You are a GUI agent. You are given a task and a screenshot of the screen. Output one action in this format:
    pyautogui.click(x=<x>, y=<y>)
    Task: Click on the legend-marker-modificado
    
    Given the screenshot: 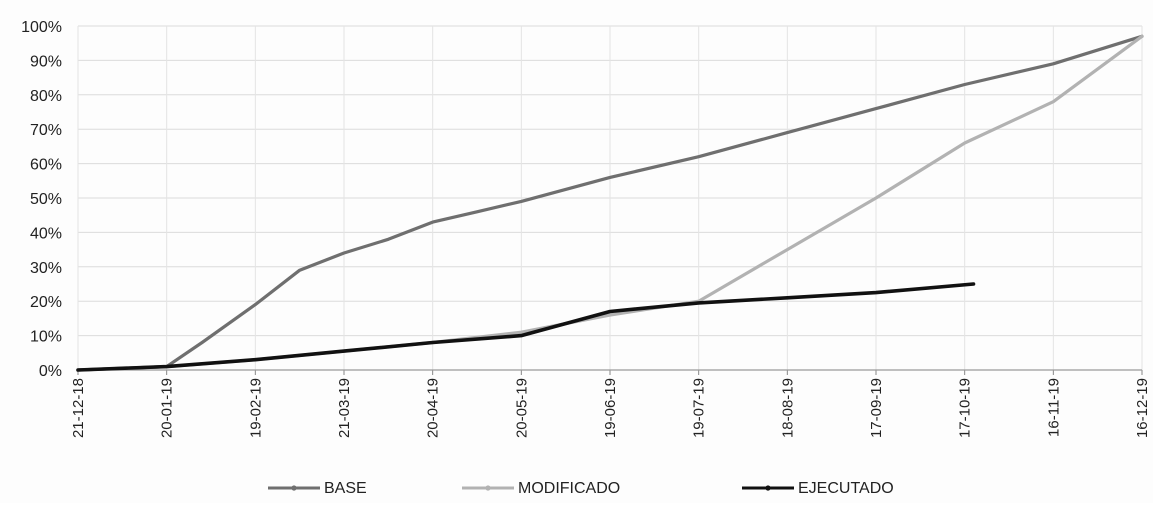 What is the action you would take?
    pyautogui.click(x=488, y=488)
    